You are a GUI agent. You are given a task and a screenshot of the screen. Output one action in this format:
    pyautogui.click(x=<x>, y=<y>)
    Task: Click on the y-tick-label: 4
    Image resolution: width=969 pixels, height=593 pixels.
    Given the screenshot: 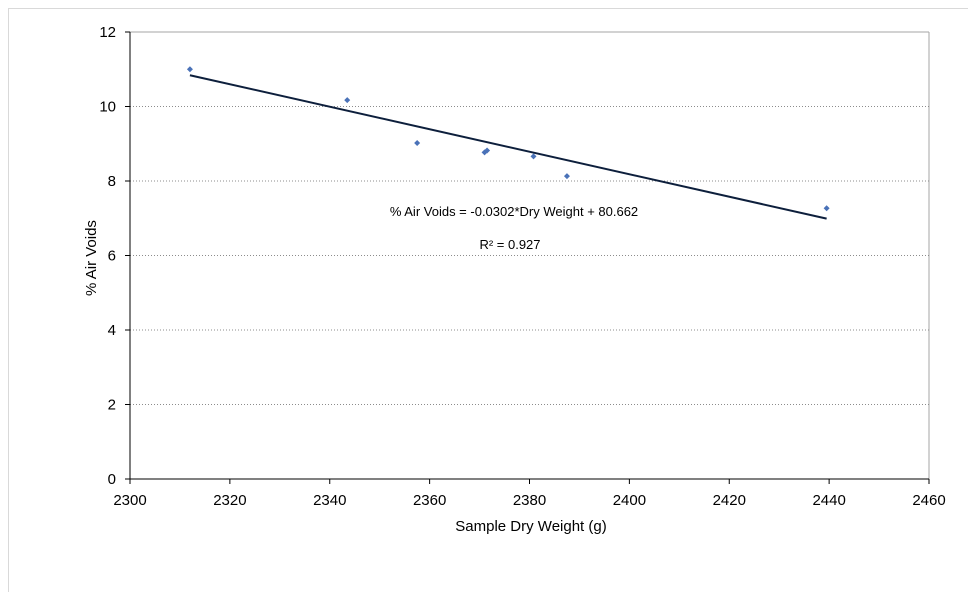 What is the action you would take?
    pyautogui.click(x=112, y=330)
    